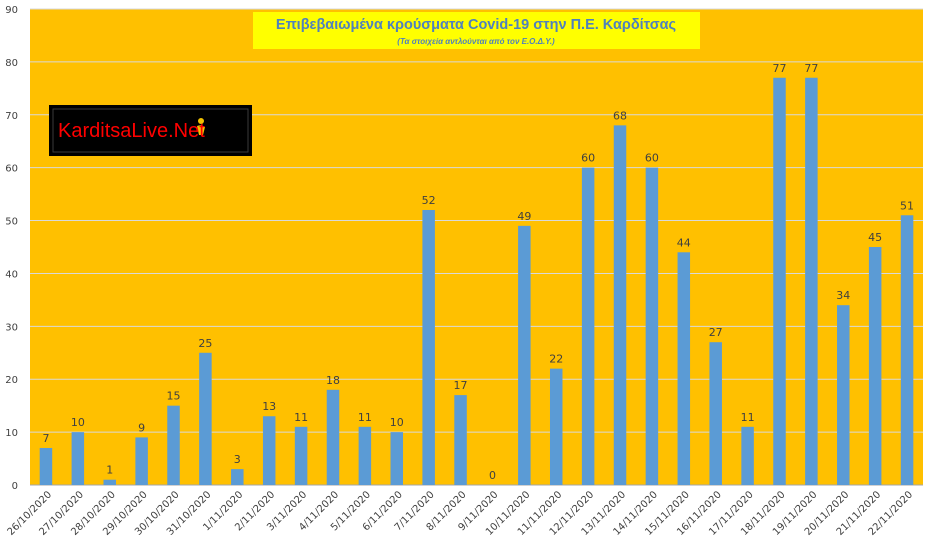 The image size is (947, 544). Describe the element at coordinates (907, 205) in the screenshot. I see `data-label: 51` at that location.